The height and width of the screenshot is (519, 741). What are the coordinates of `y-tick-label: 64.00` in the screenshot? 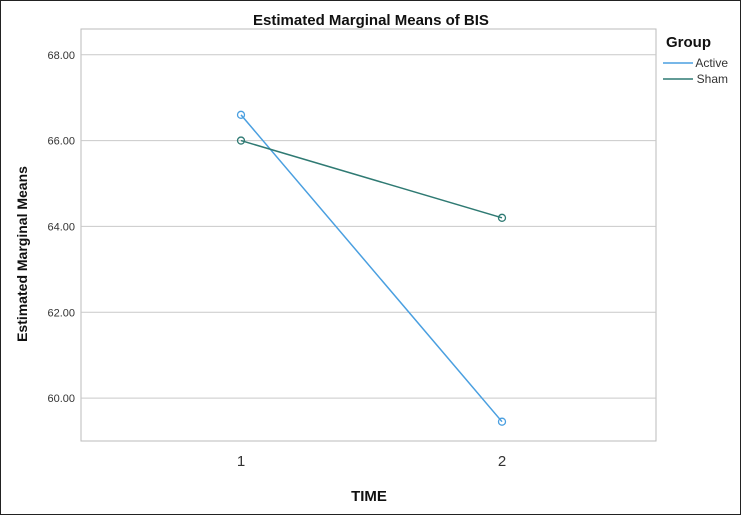 It's located at (61, 227).